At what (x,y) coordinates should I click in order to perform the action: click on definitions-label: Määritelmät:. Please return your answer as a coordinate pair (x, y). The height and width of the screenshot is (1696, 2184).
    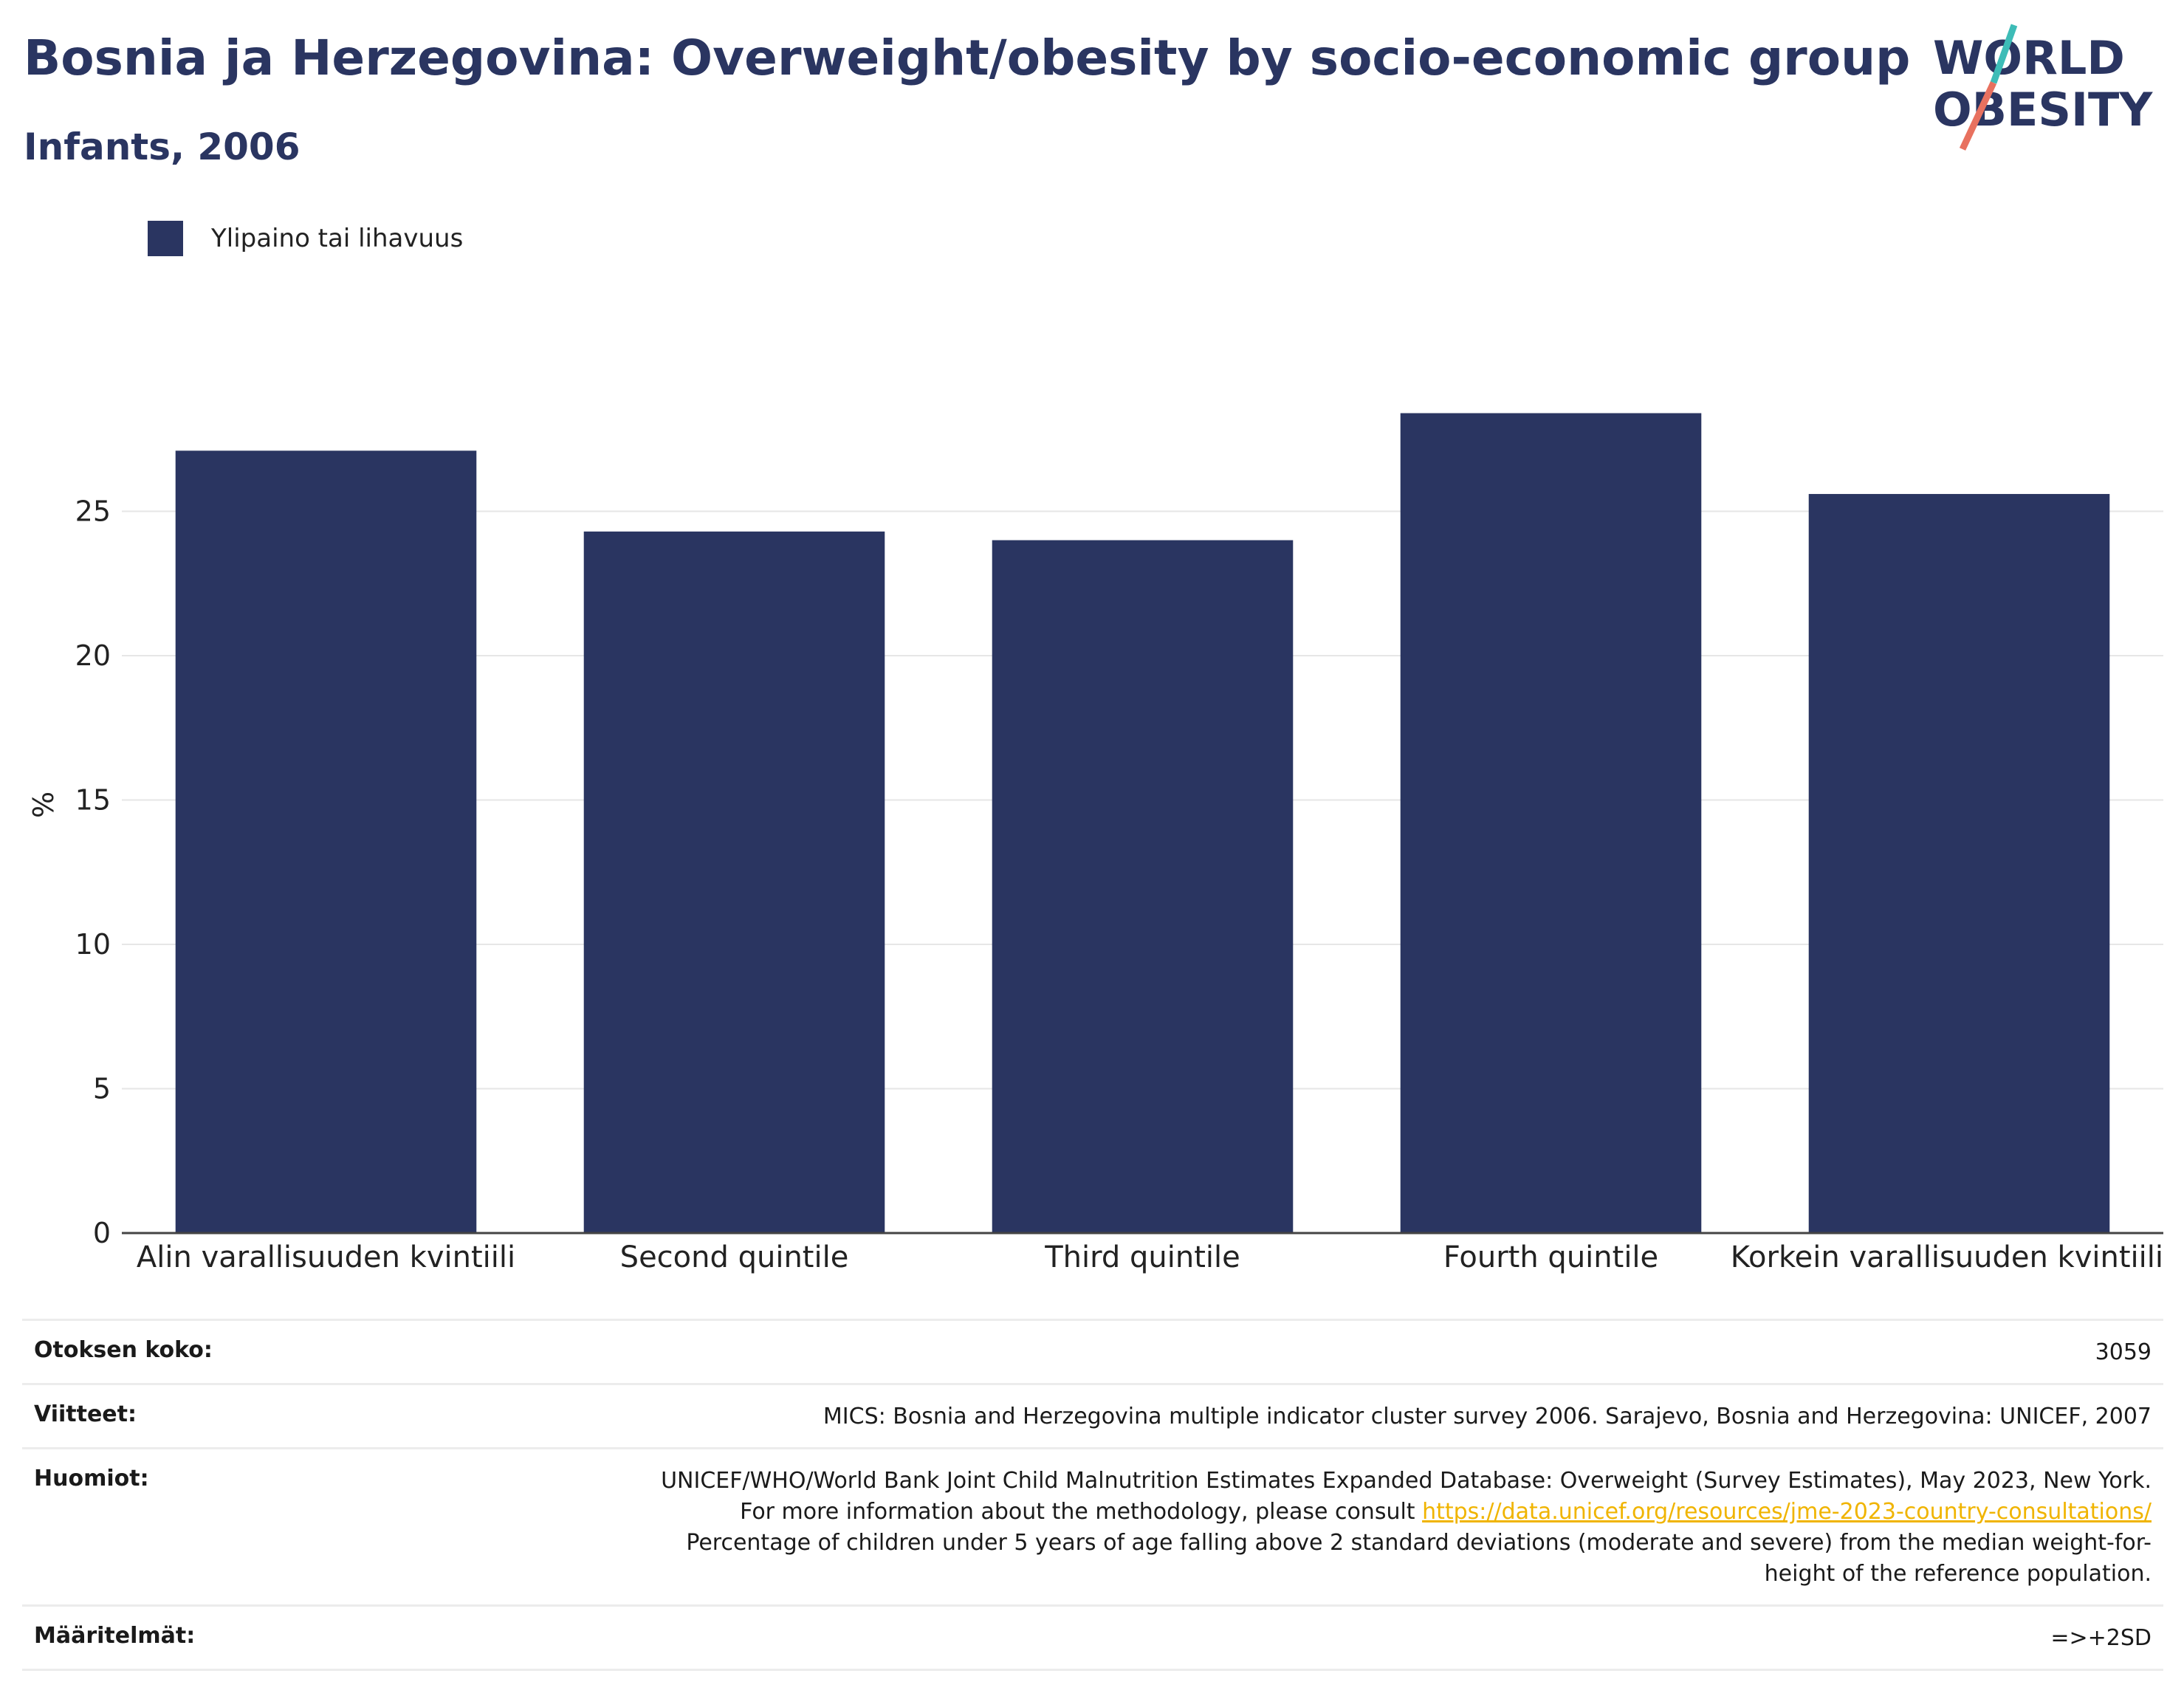
    Looking at the image, I should click on (115, 1636).